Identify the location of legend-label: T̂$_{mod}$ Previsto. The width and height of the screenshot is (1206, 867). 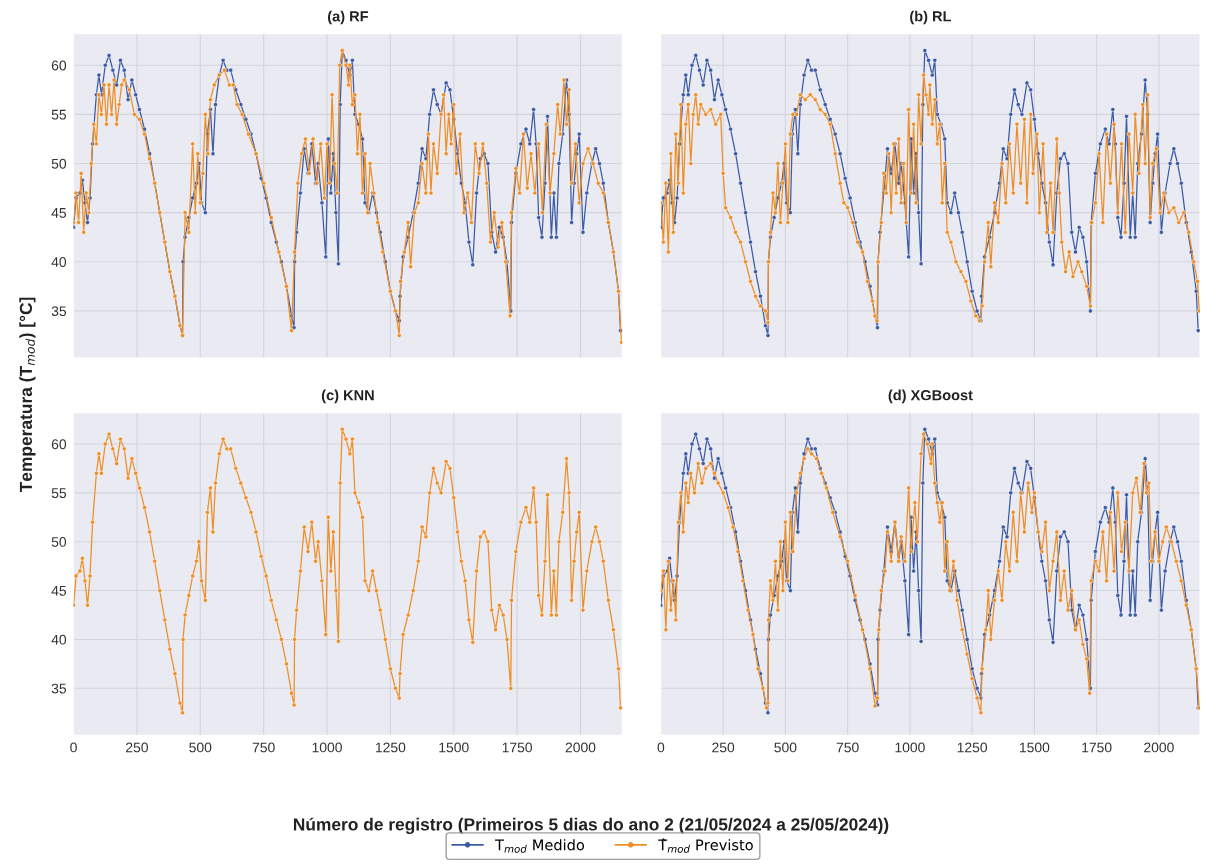
(705, 845).